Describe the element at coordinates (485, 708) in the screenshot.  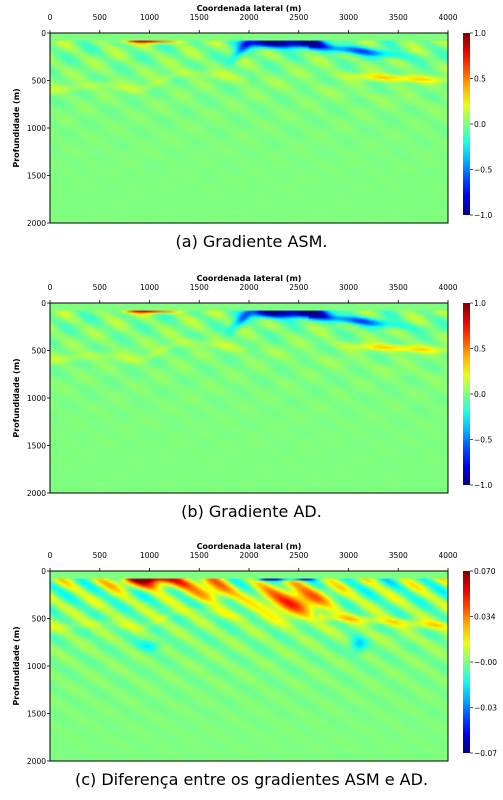
I see `colorbar-tick-label: −0.03` at that location.